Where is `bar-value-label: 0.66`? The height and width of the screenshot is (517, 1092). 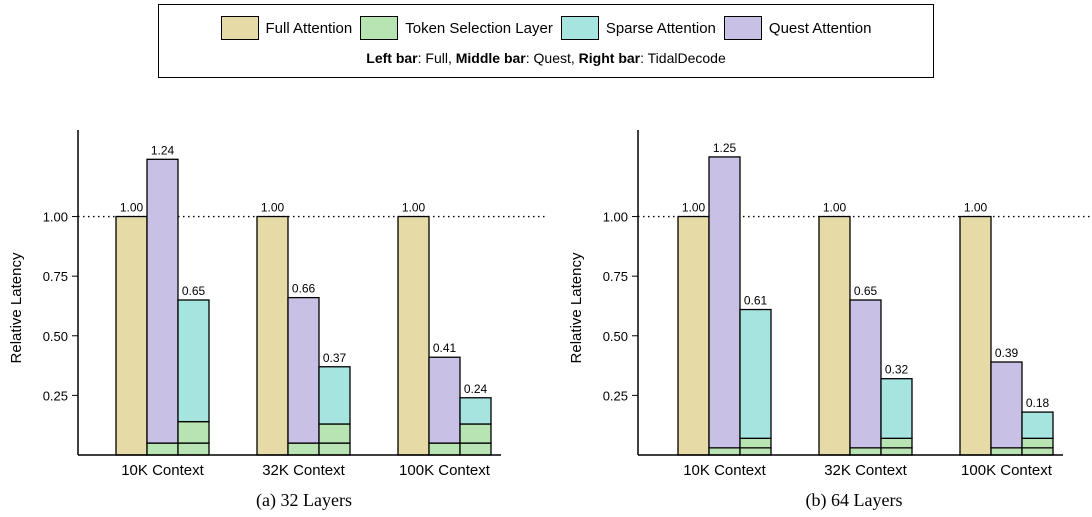 bar-value-label: 0.66 is located at coordinates (304, 289).